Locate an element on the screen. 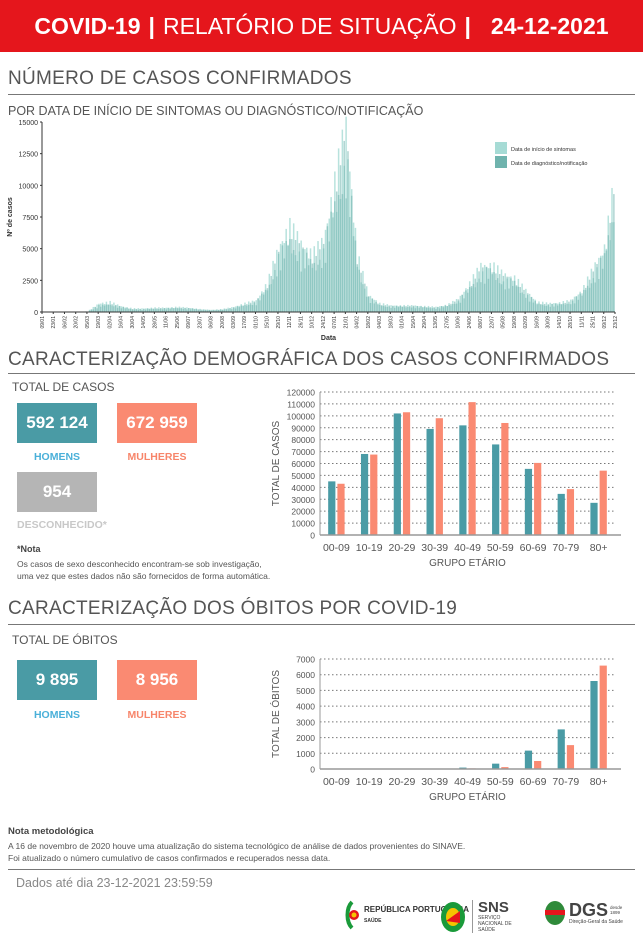  sns-logo: SNS SERVIÇO NACIONAL DE SAÚDE is located at coordinates (481, 916).